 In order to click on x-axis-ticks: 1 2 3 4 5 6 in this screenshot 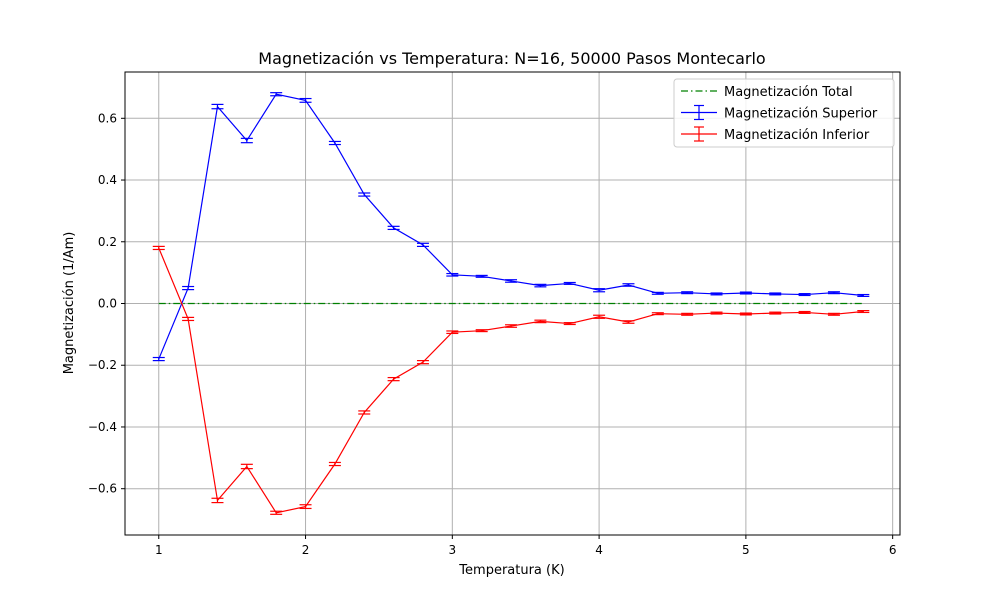, I will do `click(526, 546)`.